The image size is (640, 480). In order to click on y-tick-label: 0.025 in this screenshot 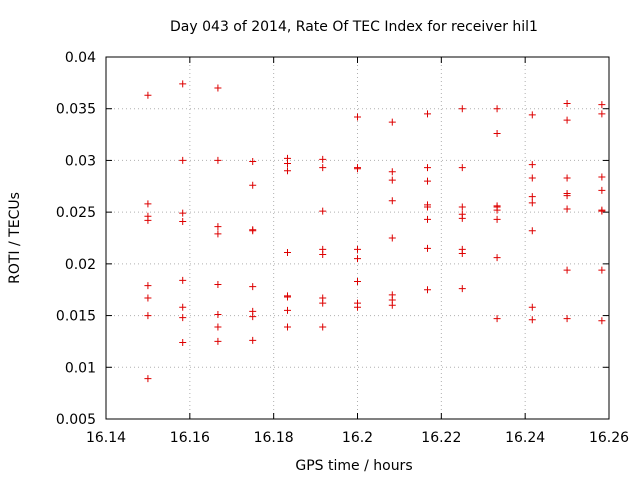, I will do `click(76, 213)`.